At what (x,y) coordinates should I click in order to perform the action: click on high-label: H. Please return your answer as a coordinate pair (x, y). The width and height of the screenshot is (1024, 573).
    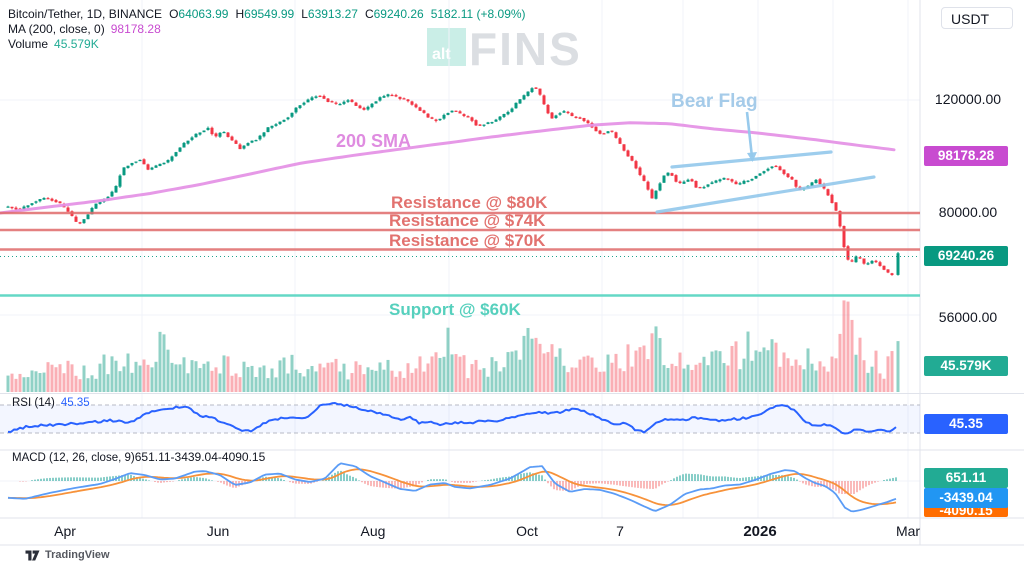
    Looking at the image, I should click on (240, 14).